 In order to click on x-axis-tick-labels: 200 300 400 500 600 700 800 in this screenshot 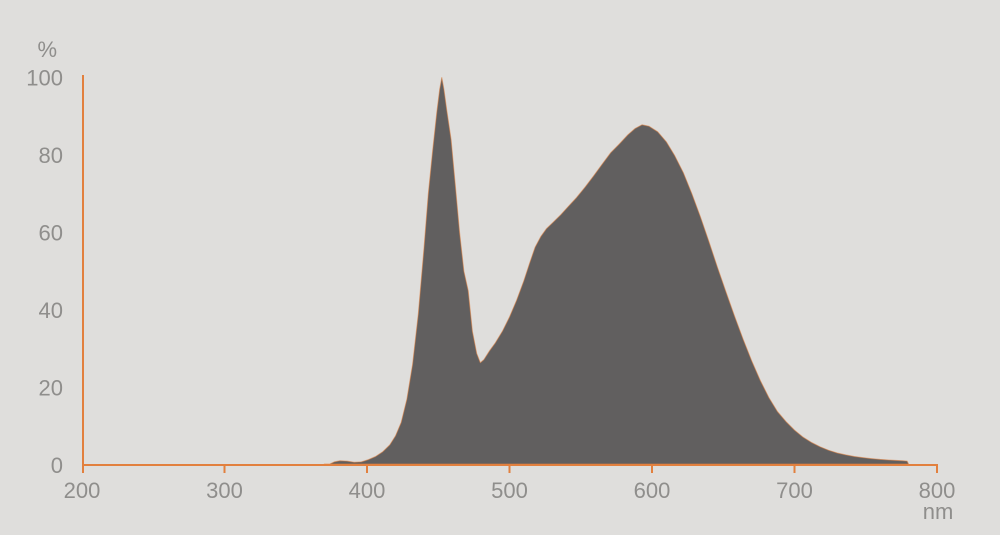, I will do `click(510, 490)`.